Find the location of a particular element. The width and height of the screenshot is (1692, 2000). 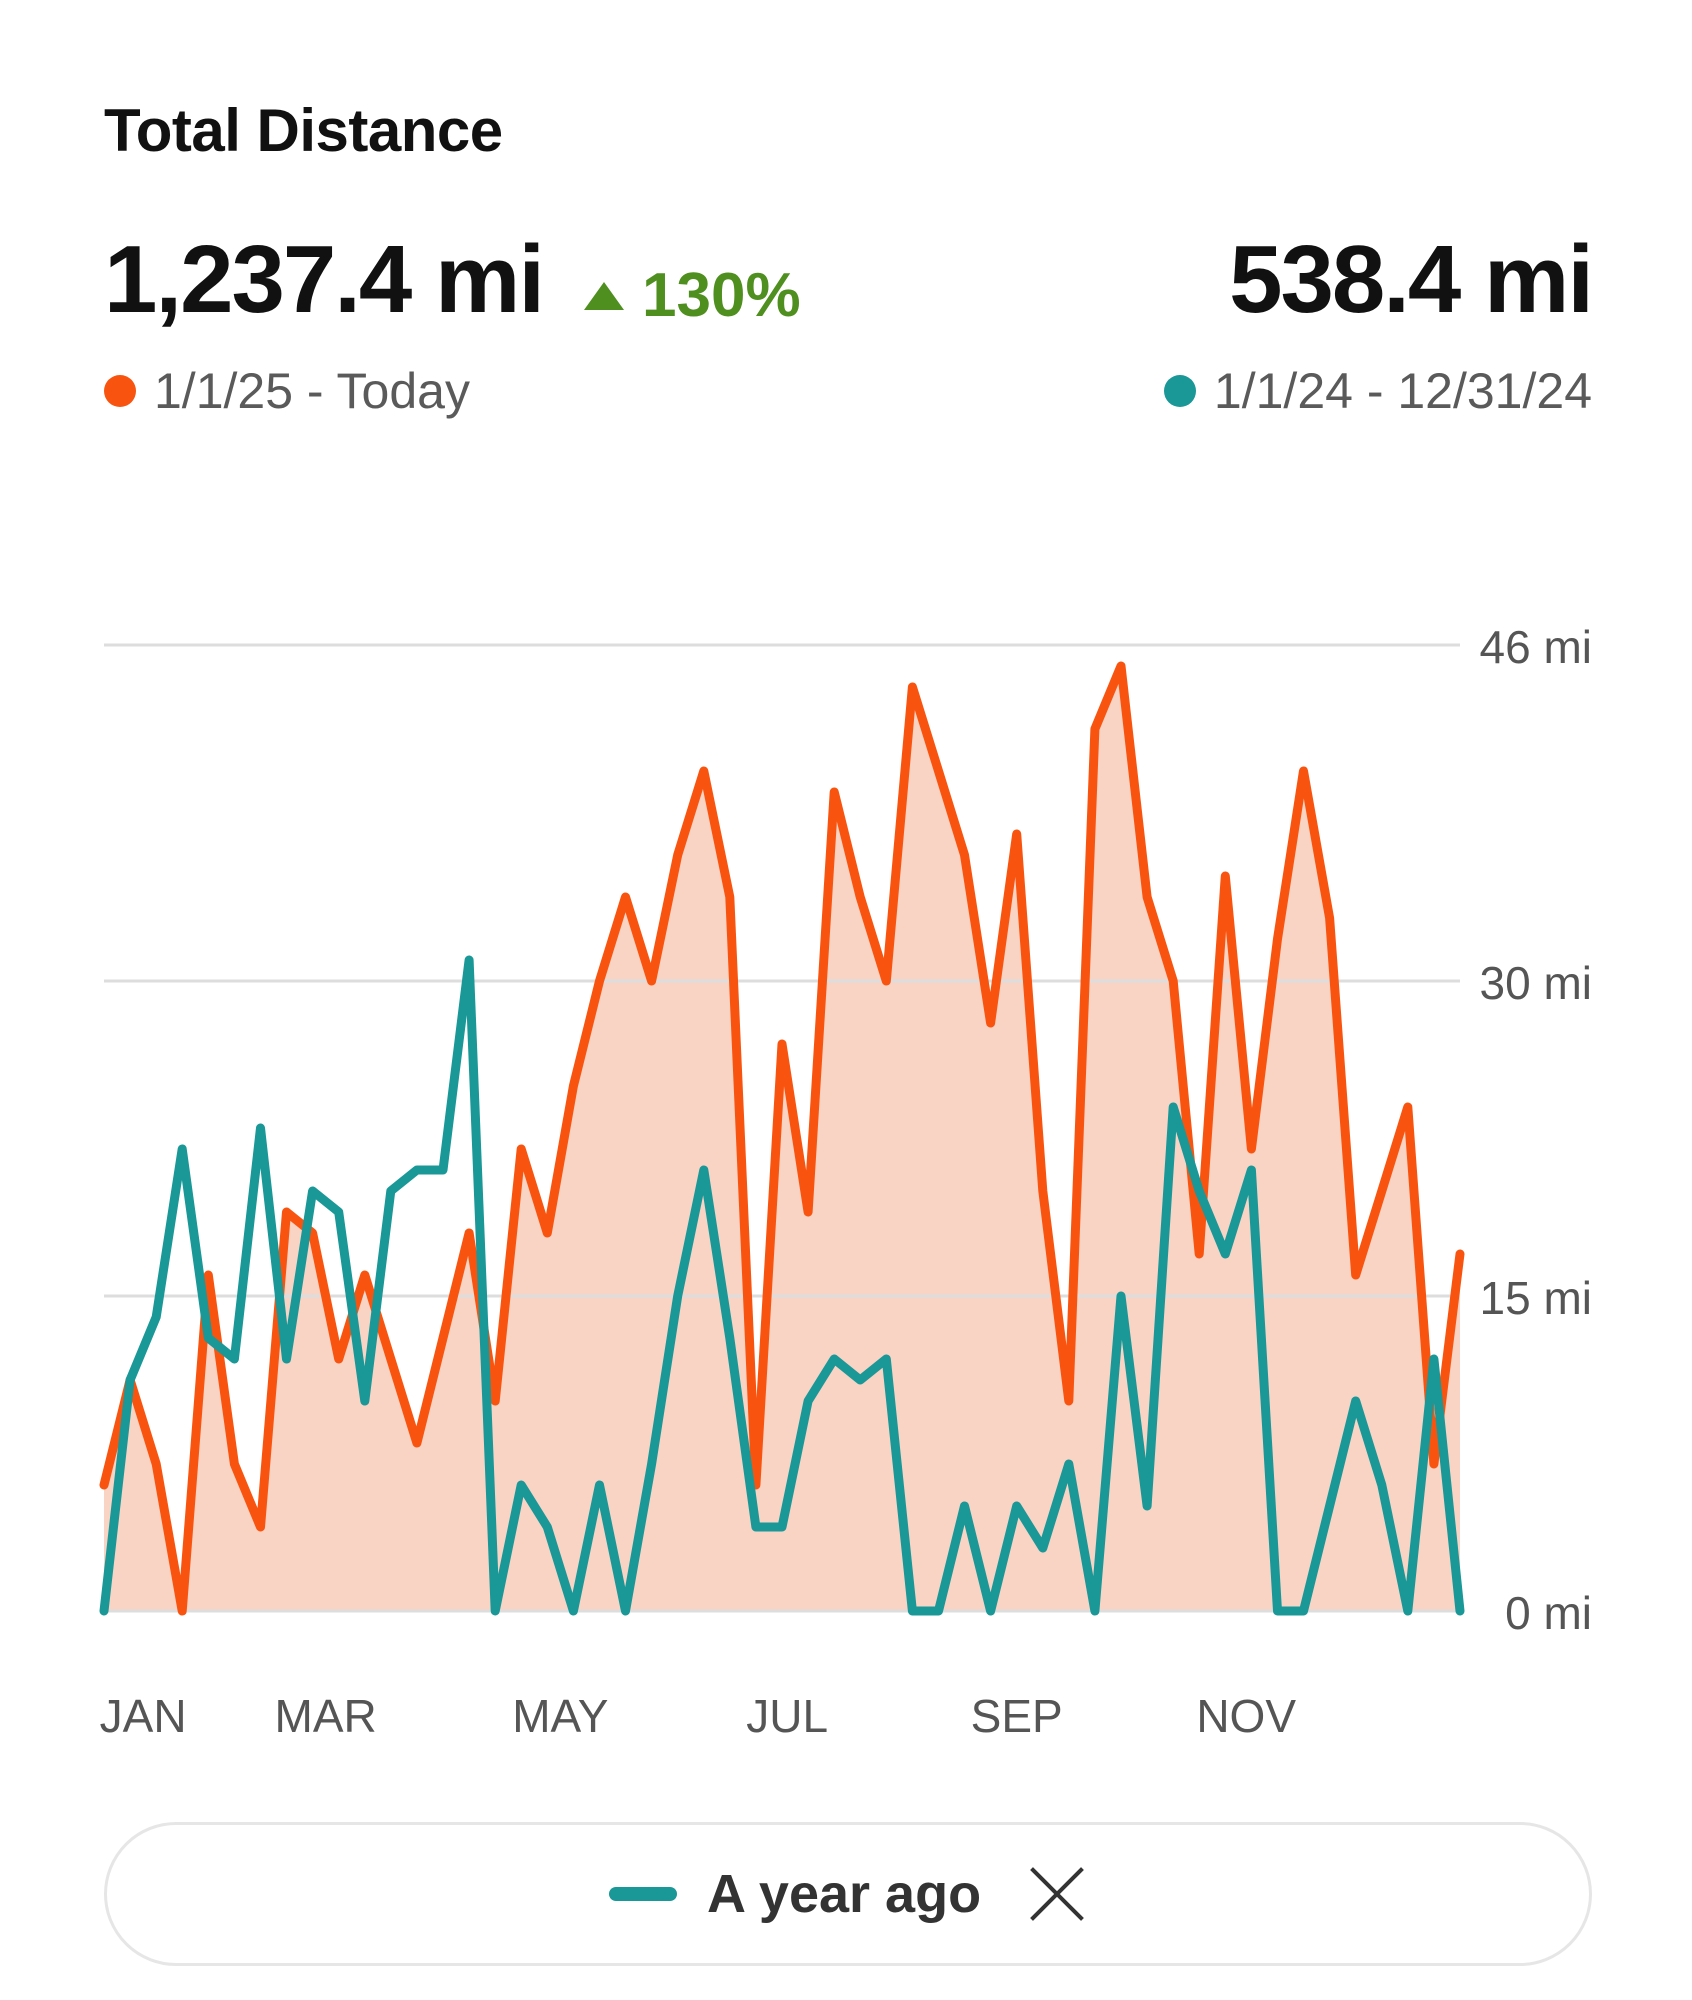

teal-line-swatch-icon is located at coordinates (642, 1894).